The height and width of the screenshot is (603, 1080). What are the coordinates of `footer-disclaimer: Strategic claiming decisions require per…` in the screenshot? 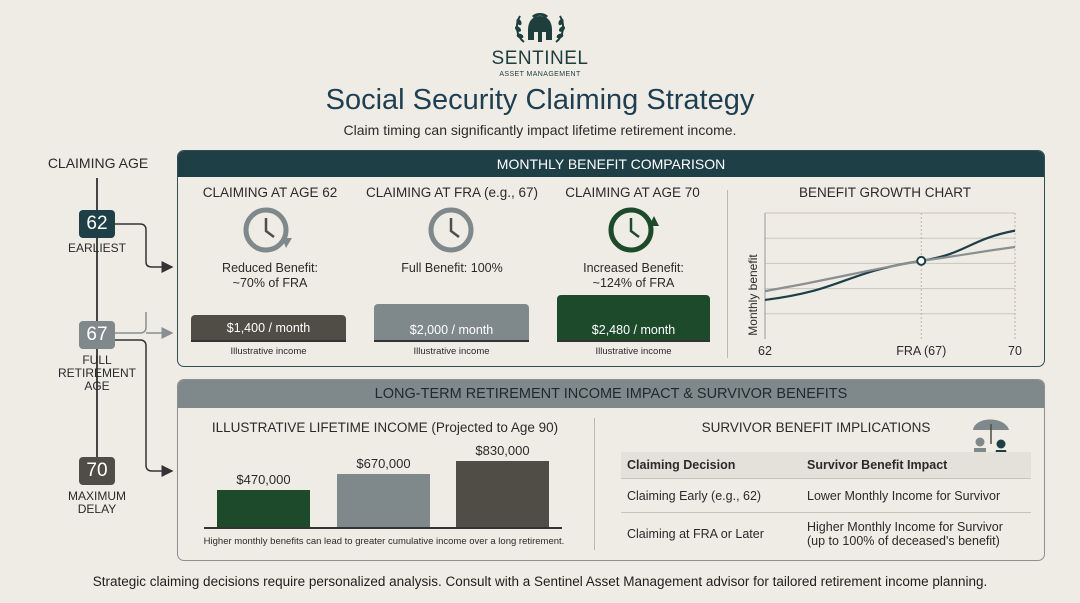 It's located at (540, 581).